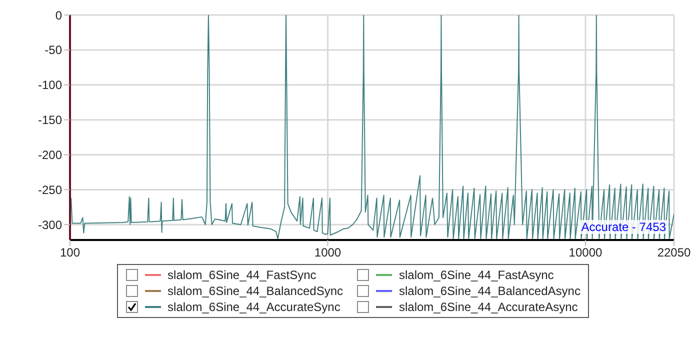 This screenshot has width=700, height=350. What do you see at coordinates (476, 275) in the screenshot?
I see `legend-label: slalom_6Sine_44_FastAsync` at bounding box center [476, 275].